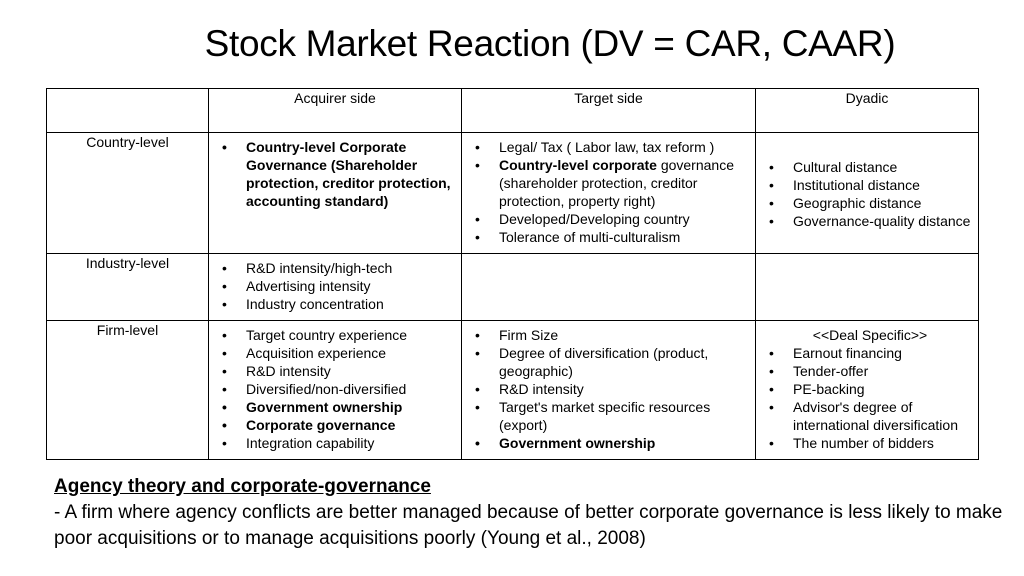  What do you see at coordinates (338, 304) in the screenshot?
I see `list-item: Industry concentration` at bounding box center [338, 304].